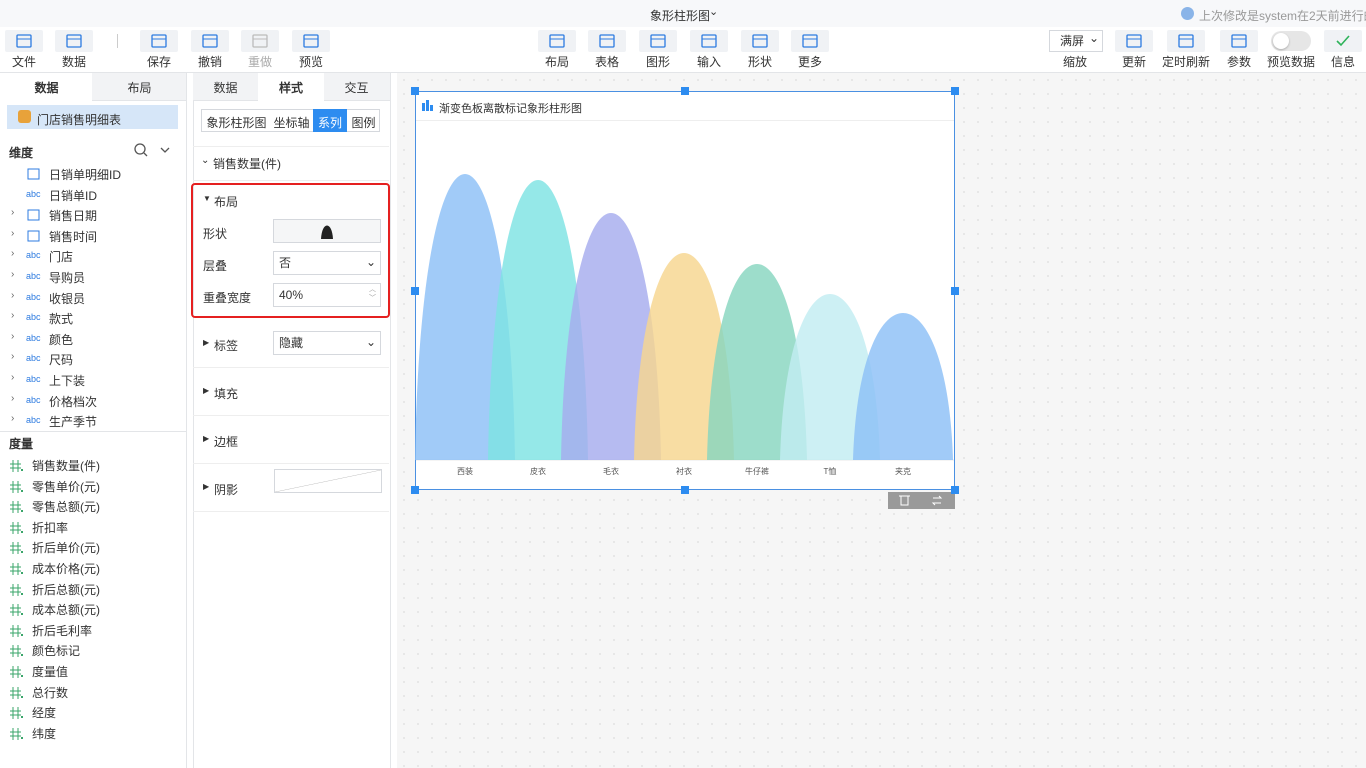  Describe the element at coordinates (236, 123) in the screenshot. I see `subtab: 象形柱形图` at that location.